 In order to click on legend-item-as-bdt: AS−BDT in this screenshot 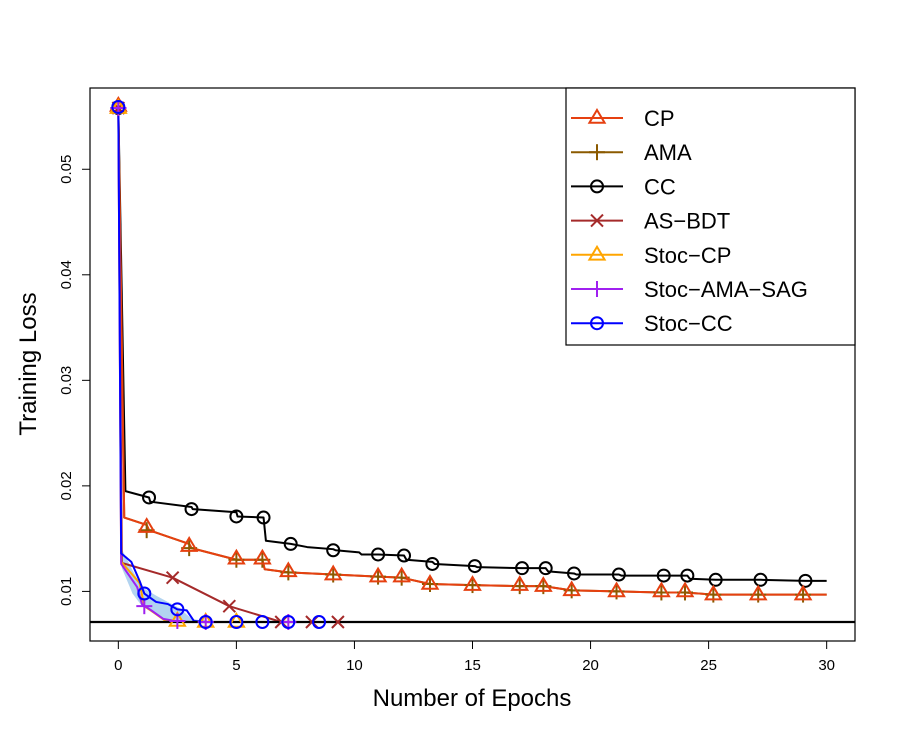, I will do `click(650, 221)`.